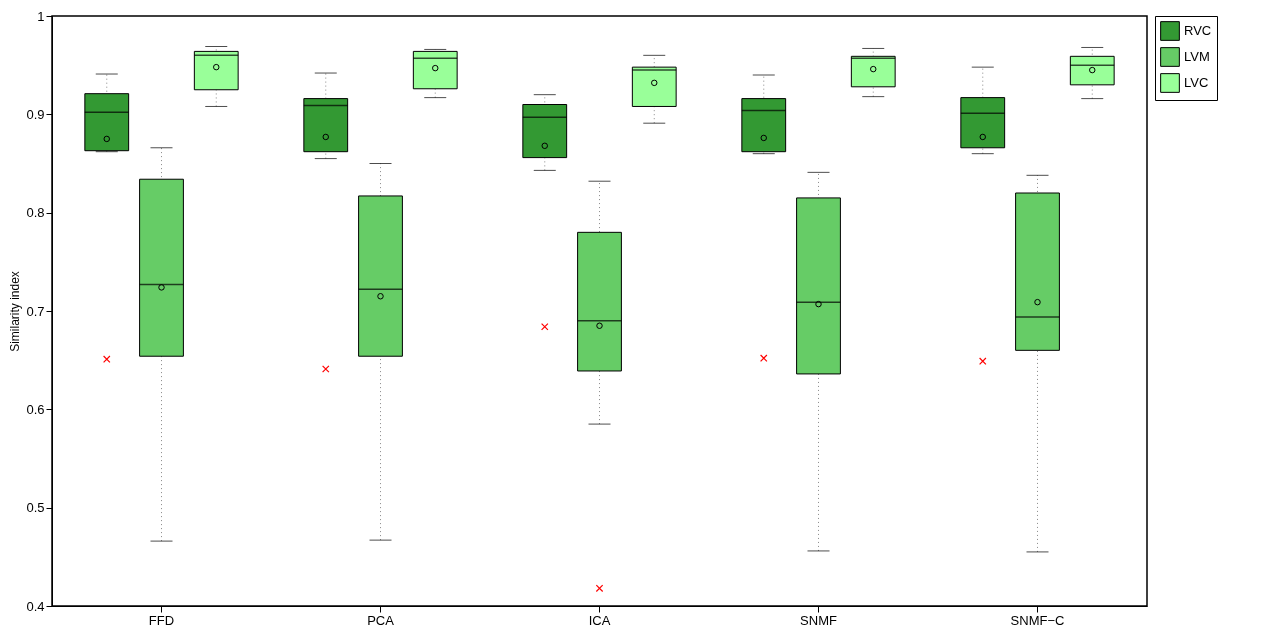 The height and width of the screenshot is (639, 1274). What do you see at coordinates (35, 409) in the screenshot?
I see `y-tick-label: 0.6` at bounding box center [35, 409].